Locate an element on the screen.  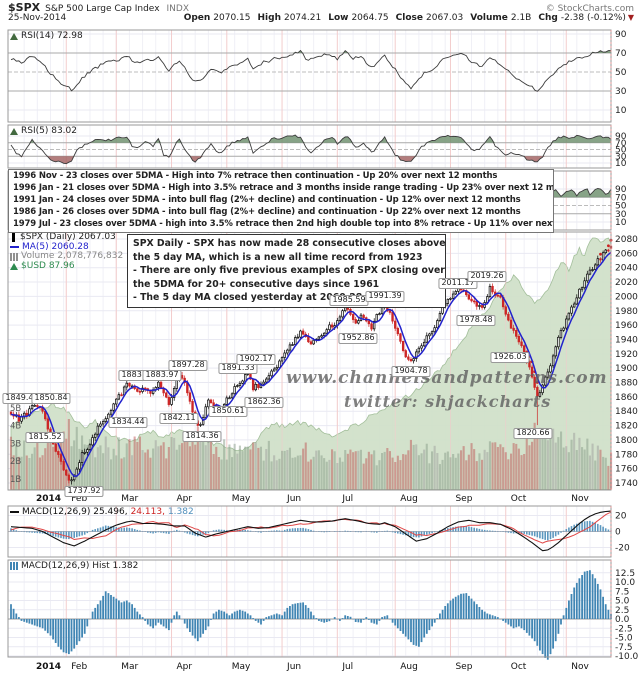
svg-text: Aug is located at coordinates (409, 667).